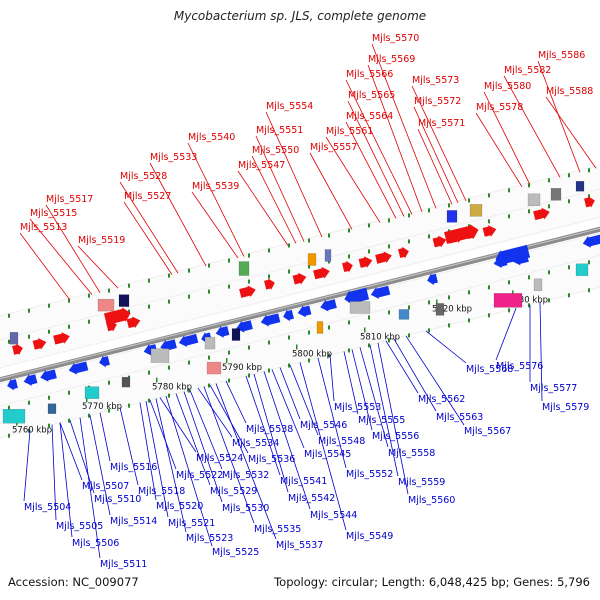 This screenshot has height=600, width=600. What do you see at coordinates (147, 196) in the screenshot?
I see `gene-label-Mjls_5527: Mjls_5527` at bounding box center [147, 196].